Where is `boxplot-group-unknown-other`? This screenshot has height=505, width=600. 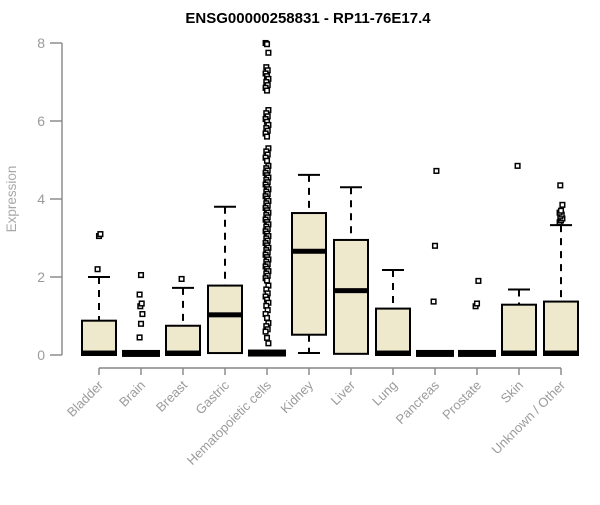 boxplot-group-unknown-other is located at coordinates (561, 269).